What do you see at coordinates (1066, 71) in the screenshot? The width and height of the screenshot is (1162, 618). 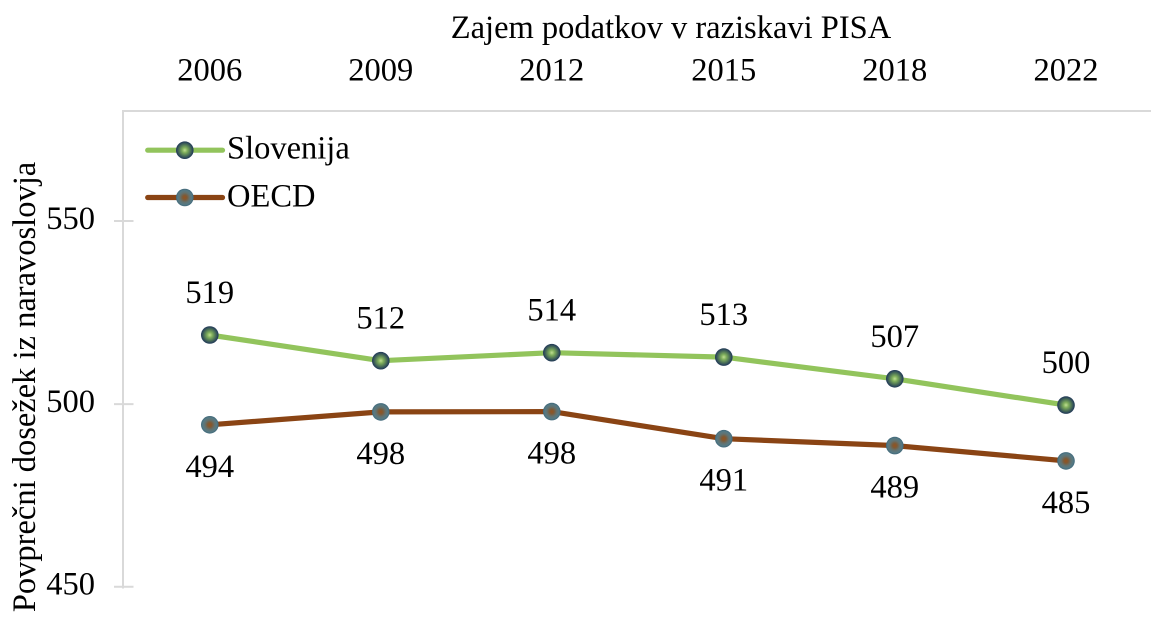 I see `svg-text: 2022` at bounding box center [1066, 71].